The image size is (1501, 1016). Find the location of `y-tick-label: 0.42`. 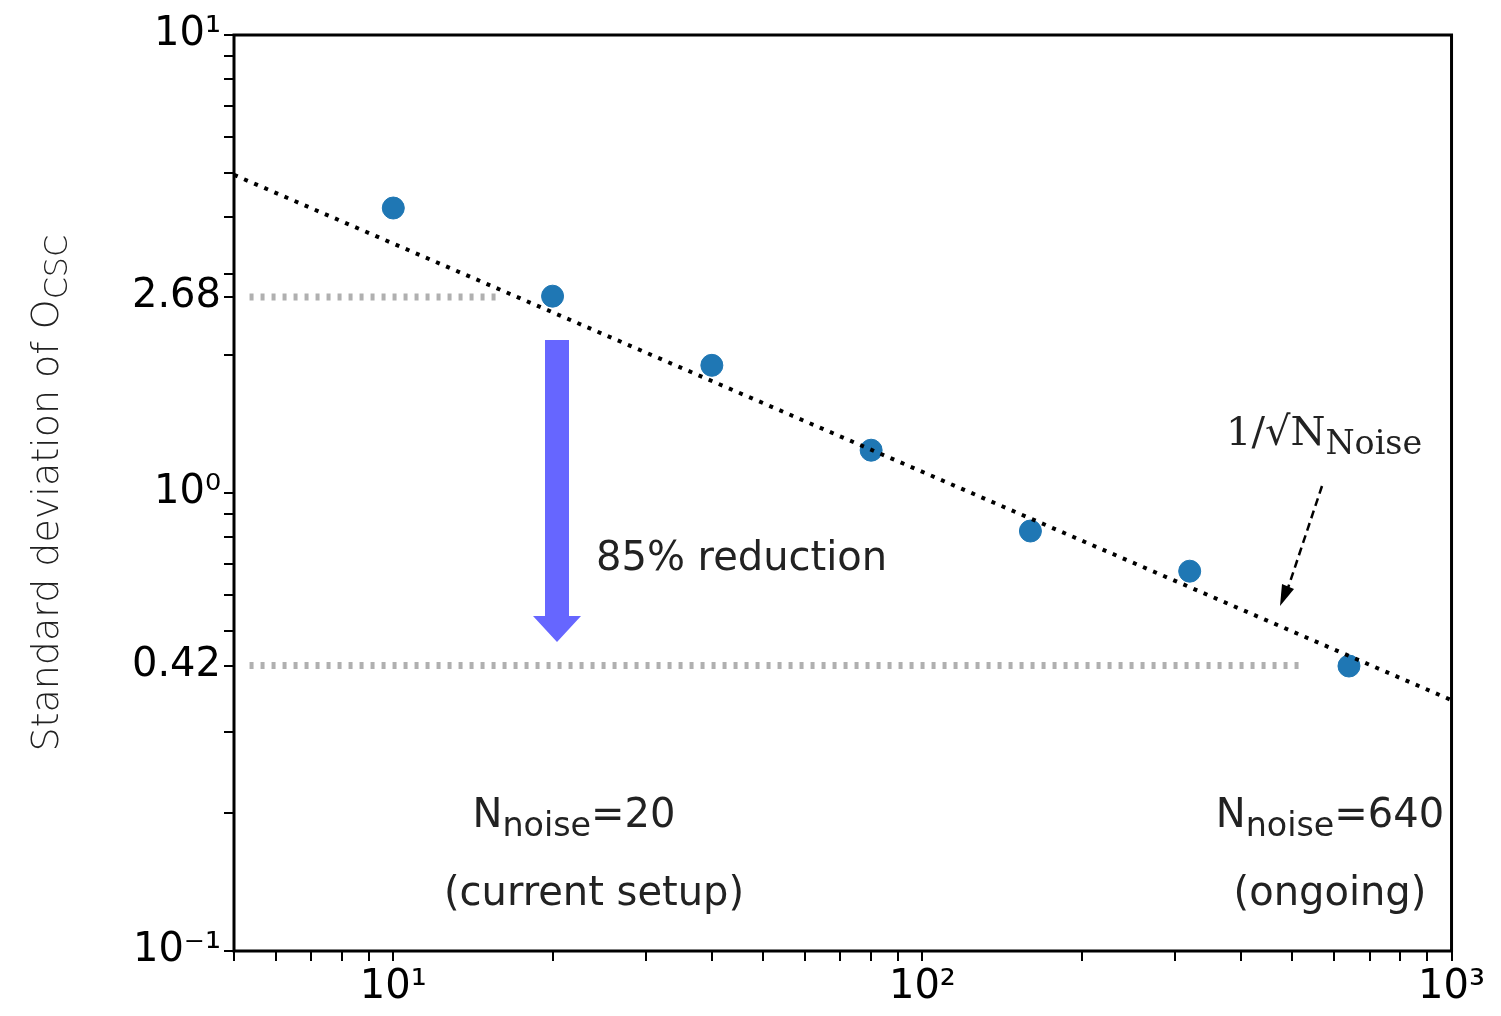

y-tick-label: 0.42 is located at coordinates (176, 661).